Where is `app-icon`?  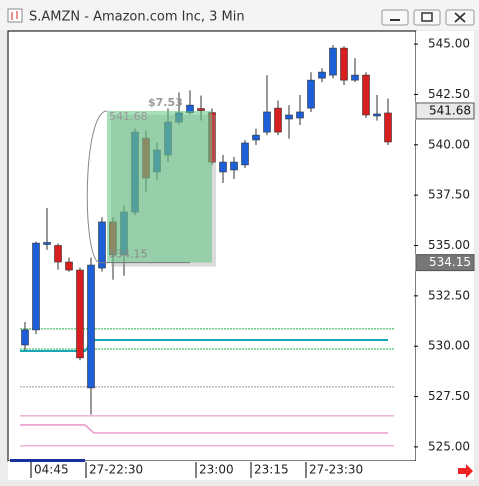
app-icon is located at coordinates (15, 15).